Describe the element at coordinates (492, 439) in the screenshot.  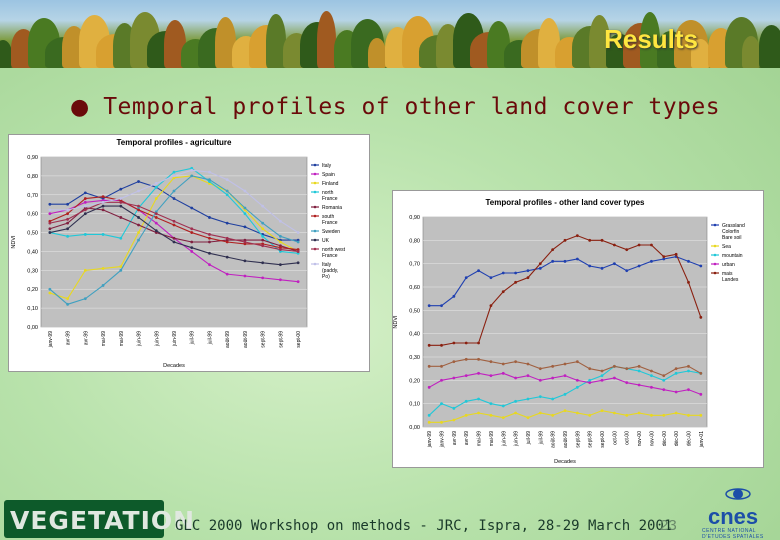
I see `x-tick-label: mai-99` at that location.